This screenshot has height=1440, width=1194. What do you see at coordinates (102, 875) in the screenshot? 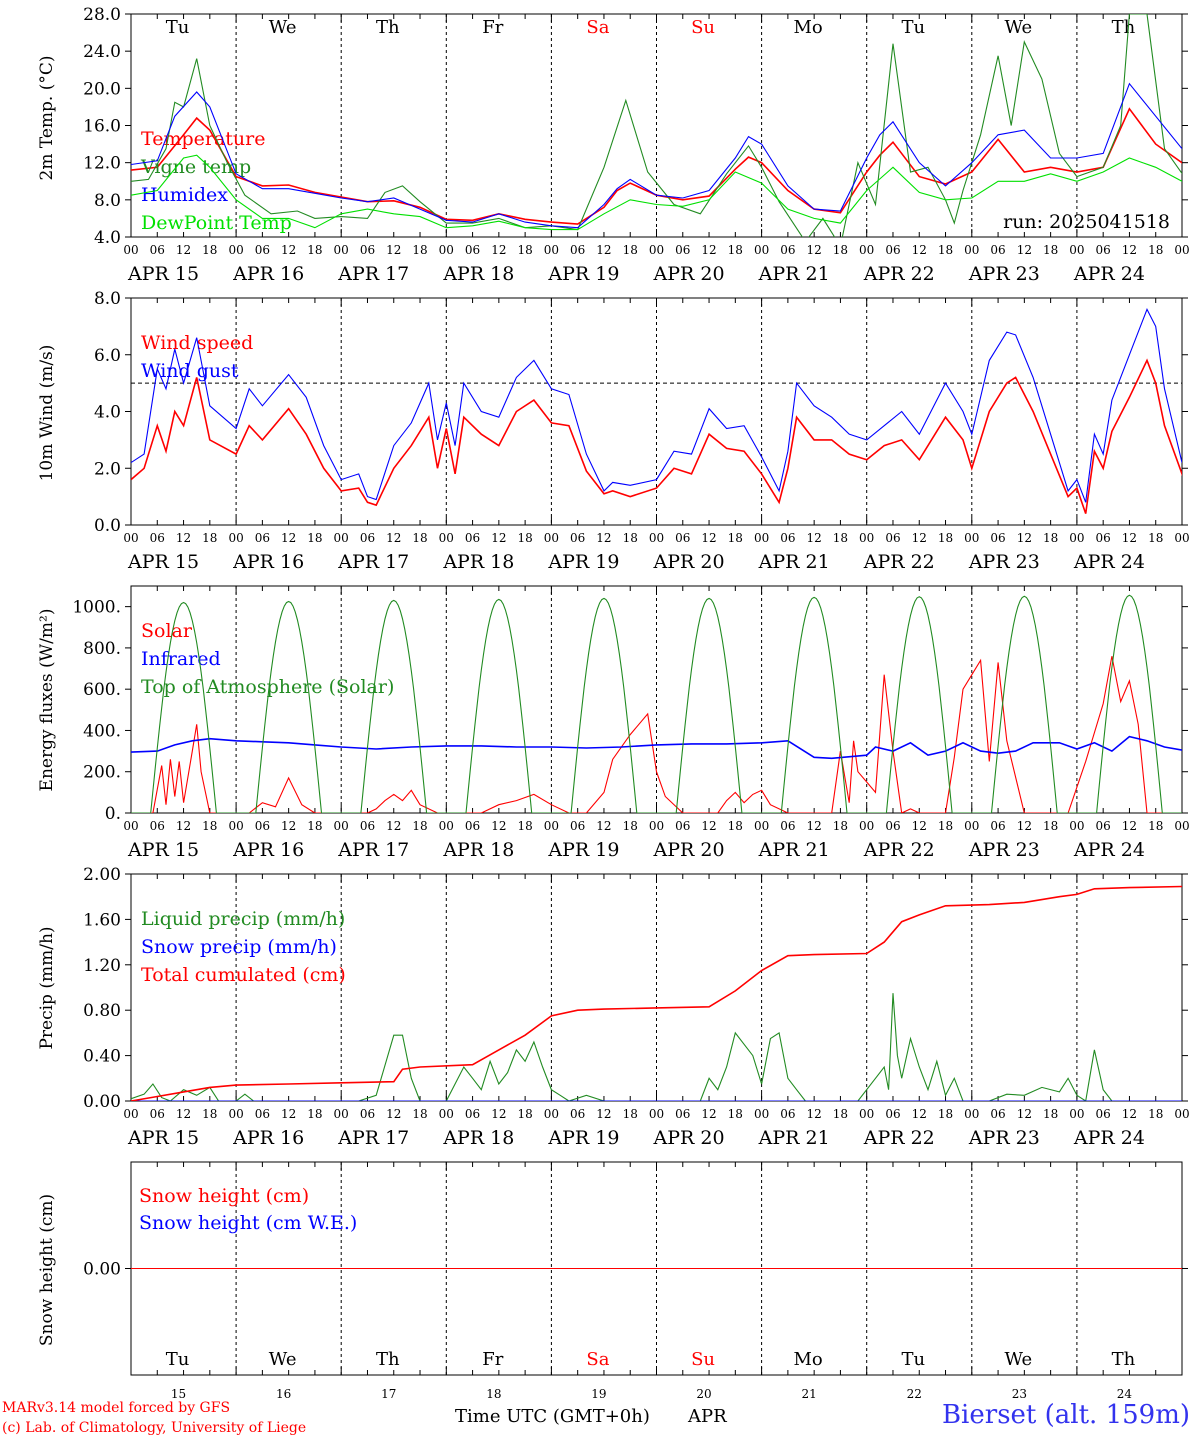
I see `y-tick-label: 2.00` at bounding box center [102, 875].